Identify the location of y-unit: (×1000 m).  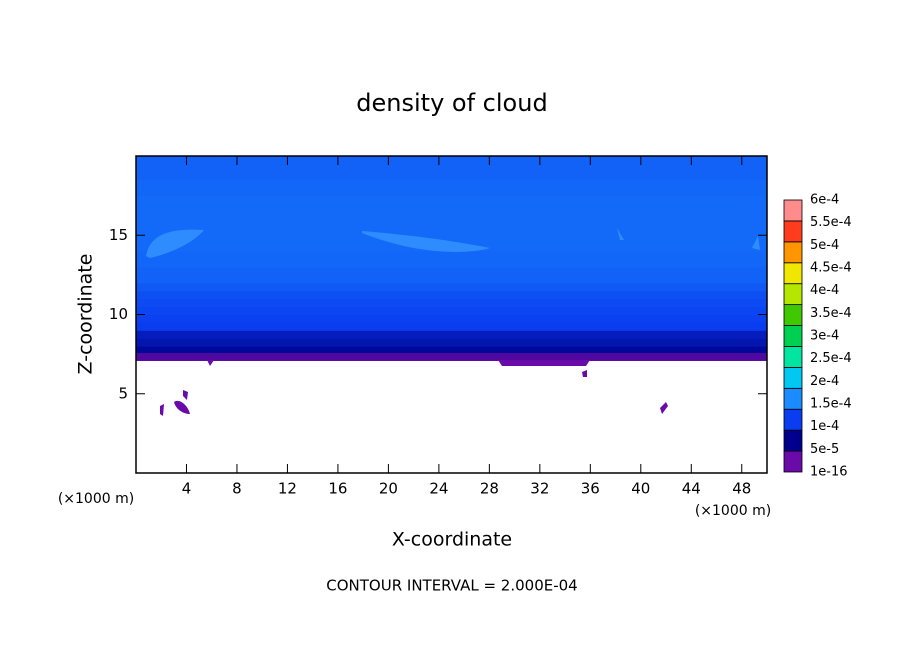
(96, 499).